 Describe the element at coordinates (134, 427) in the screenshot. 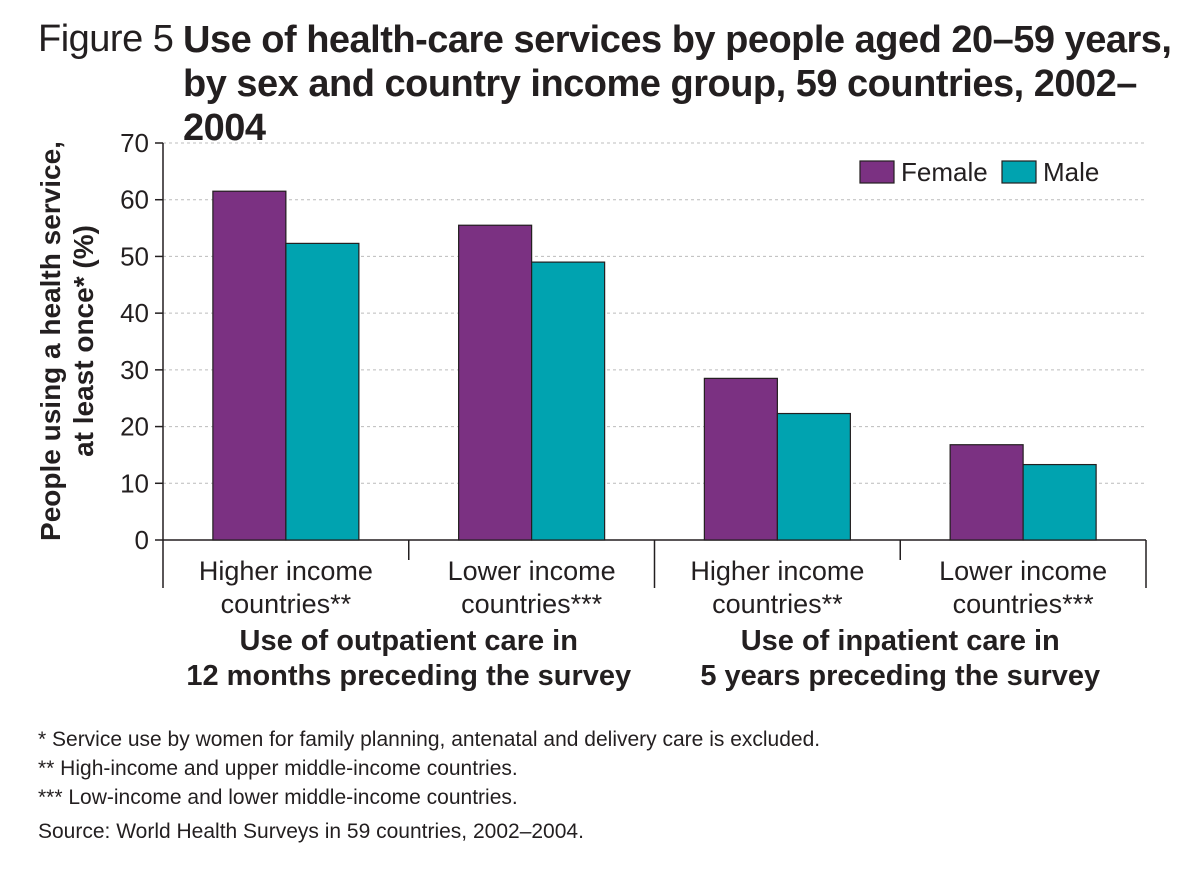

I see `y-tick-label: 20` at that location.